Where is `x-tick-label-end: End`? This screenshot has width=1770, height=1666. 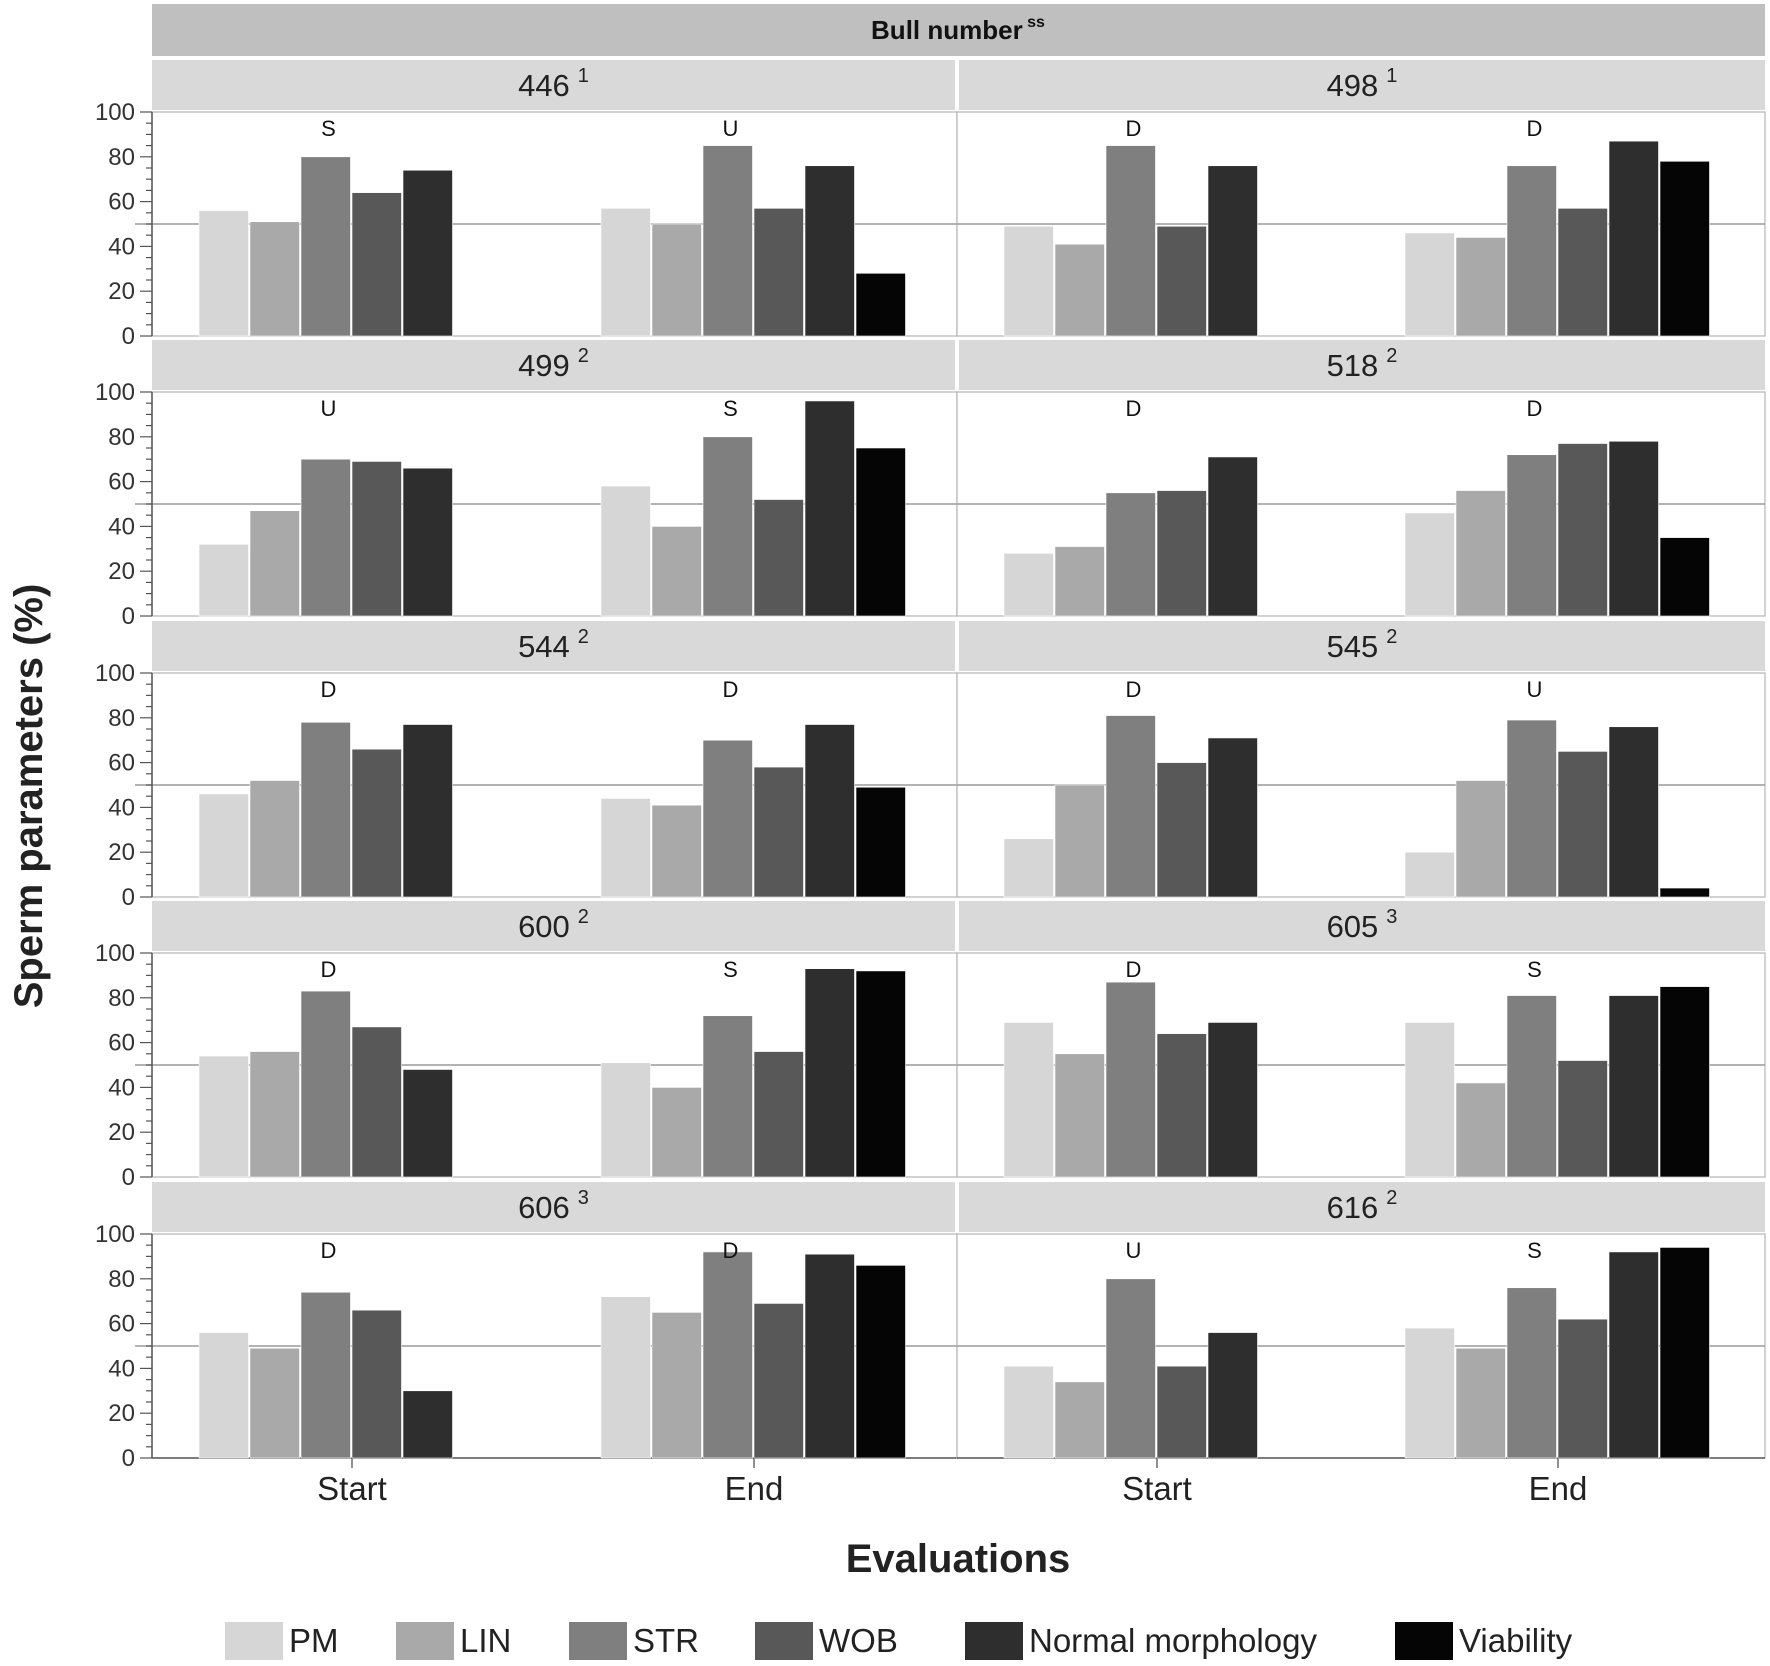 x-tick-label-end: End is located at coordinates (1558, 1488).